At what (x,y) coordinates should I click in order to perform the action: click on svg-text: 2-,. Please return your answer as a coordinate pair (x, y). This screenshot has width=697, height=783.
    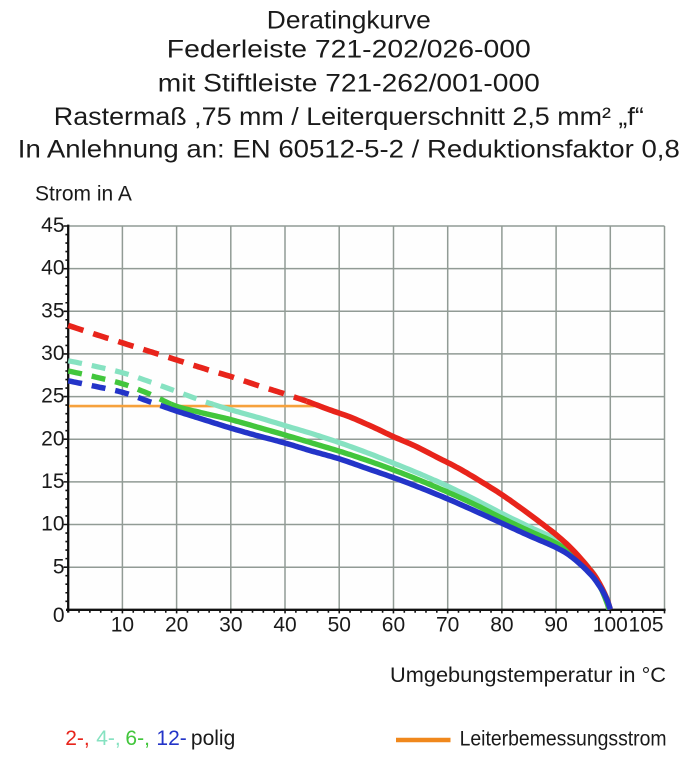
    Looking at the image, I should click on (77, 738).